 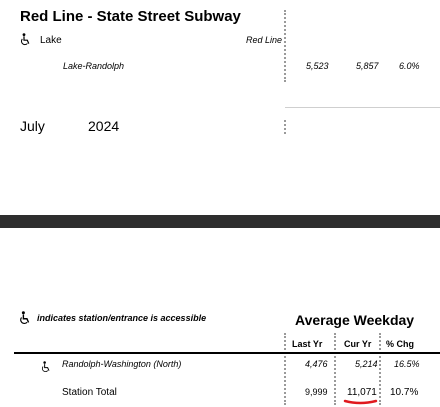 What do you see at coordinates (89, 392) in the screenshot?
I see `total-row-name: Station Total` at bounding box center [89, 392].